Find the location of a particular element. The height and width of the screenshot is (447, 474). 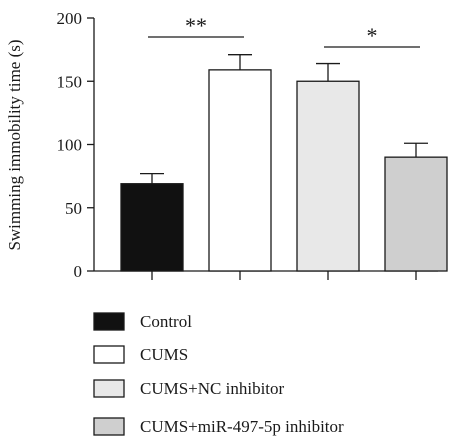

legend-label: CUMS+NC inhibitor is located at coordinates (212, 388).